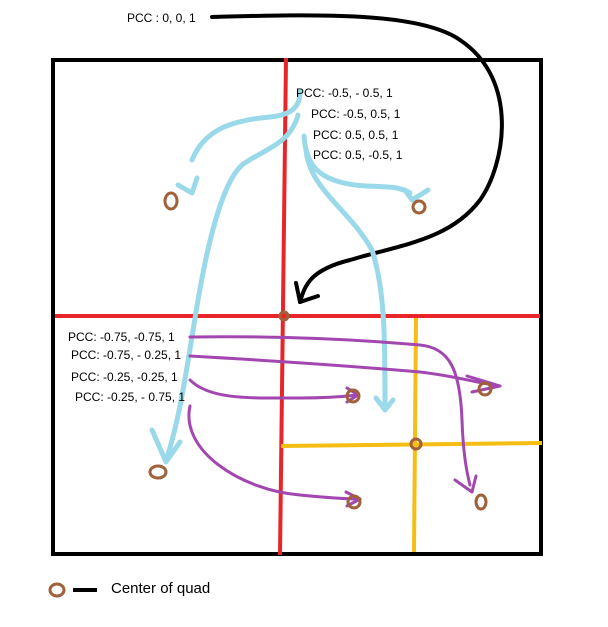 This screenshot has height=627, width=608. I want to click on level1-label-1: PCC: -0.5, - 0.5, 1, so click(344, 93).